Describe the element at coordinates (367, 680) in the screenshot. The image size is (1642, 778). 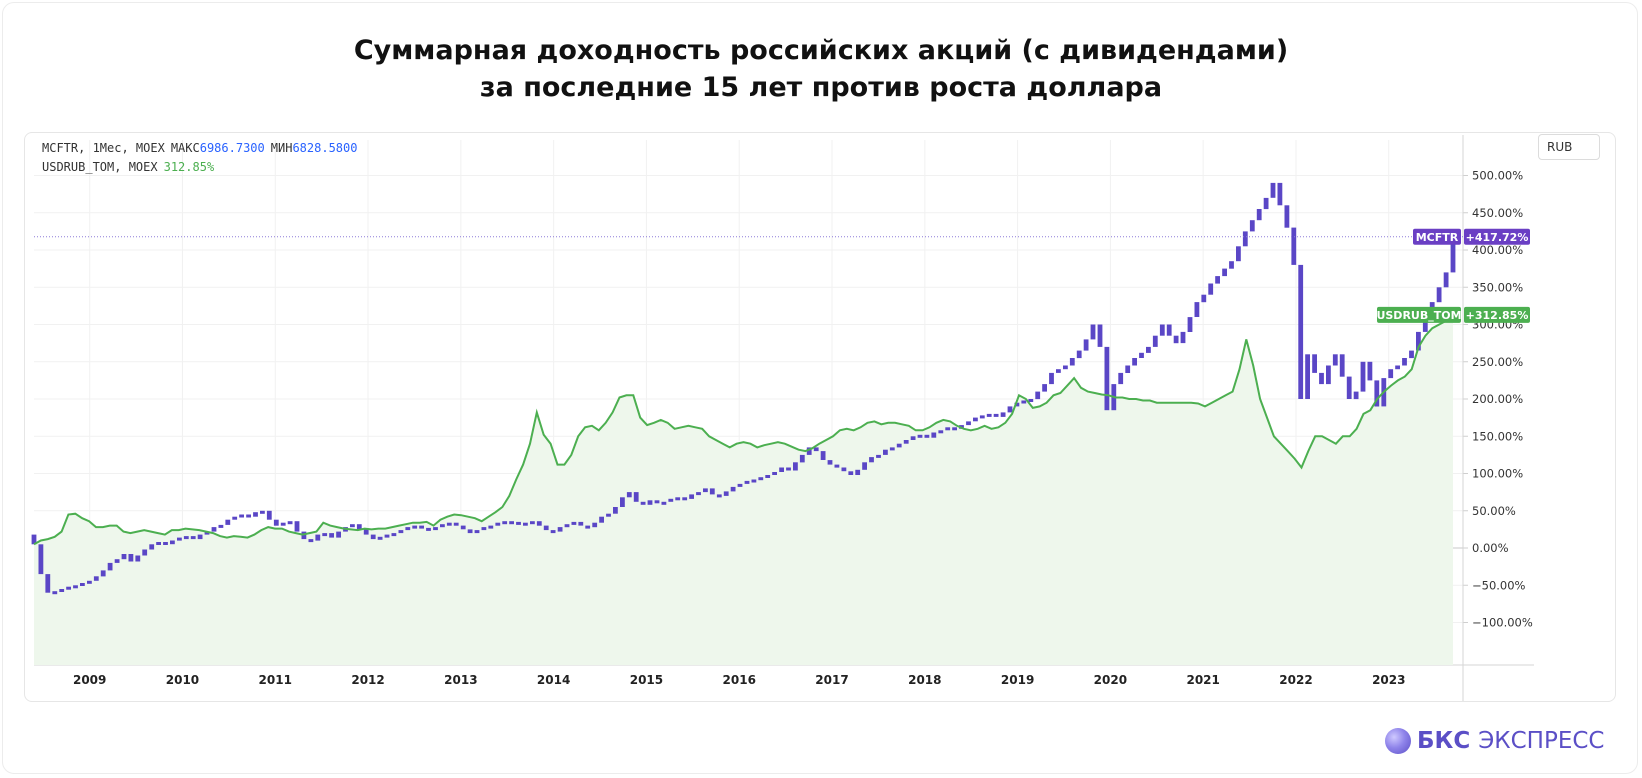
I see `x-tick-label: 2012` at that location.